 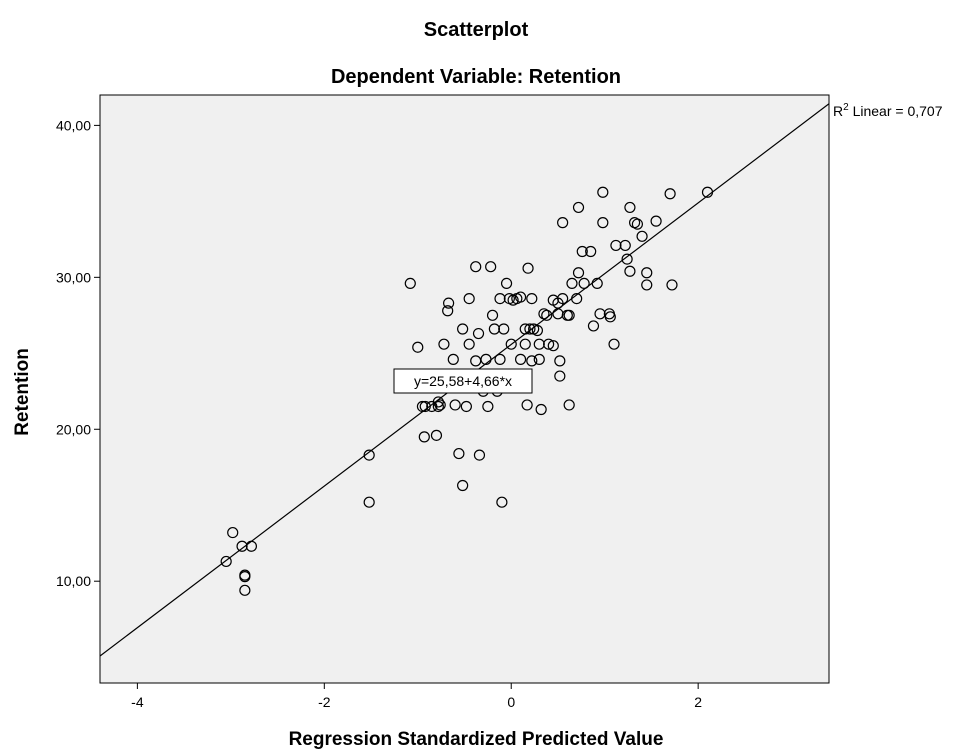 I want to click on x-tick-label: 2, so click(x=698, y=702).